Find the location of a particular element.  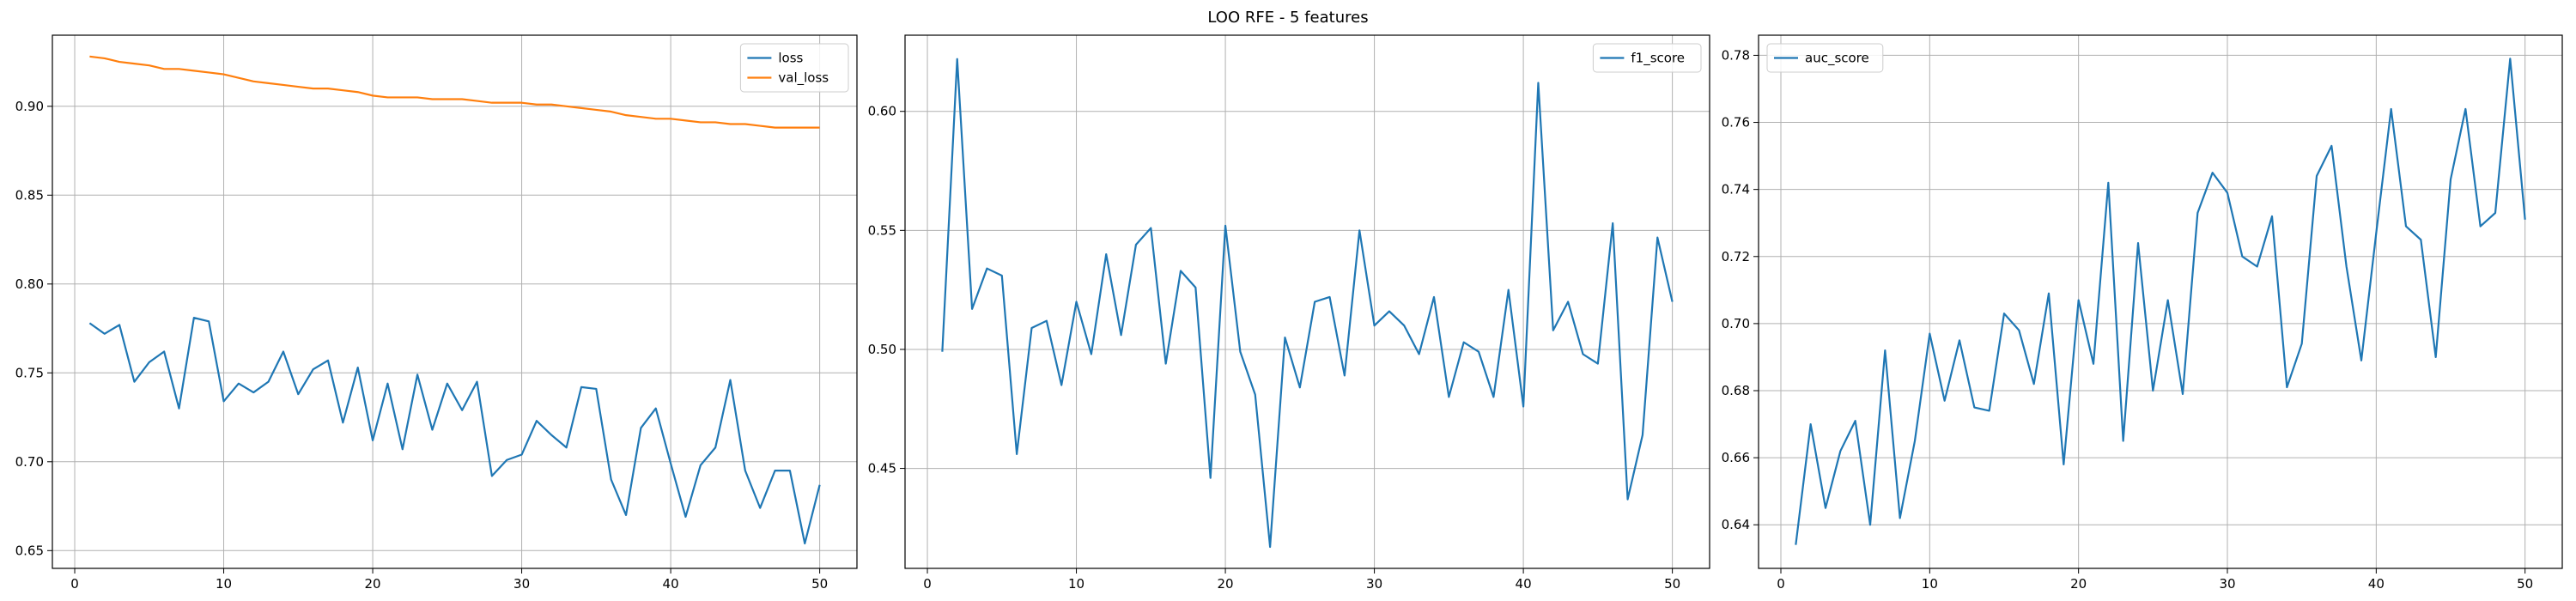

legend: f1_score is located at coordinates (1647, 58).